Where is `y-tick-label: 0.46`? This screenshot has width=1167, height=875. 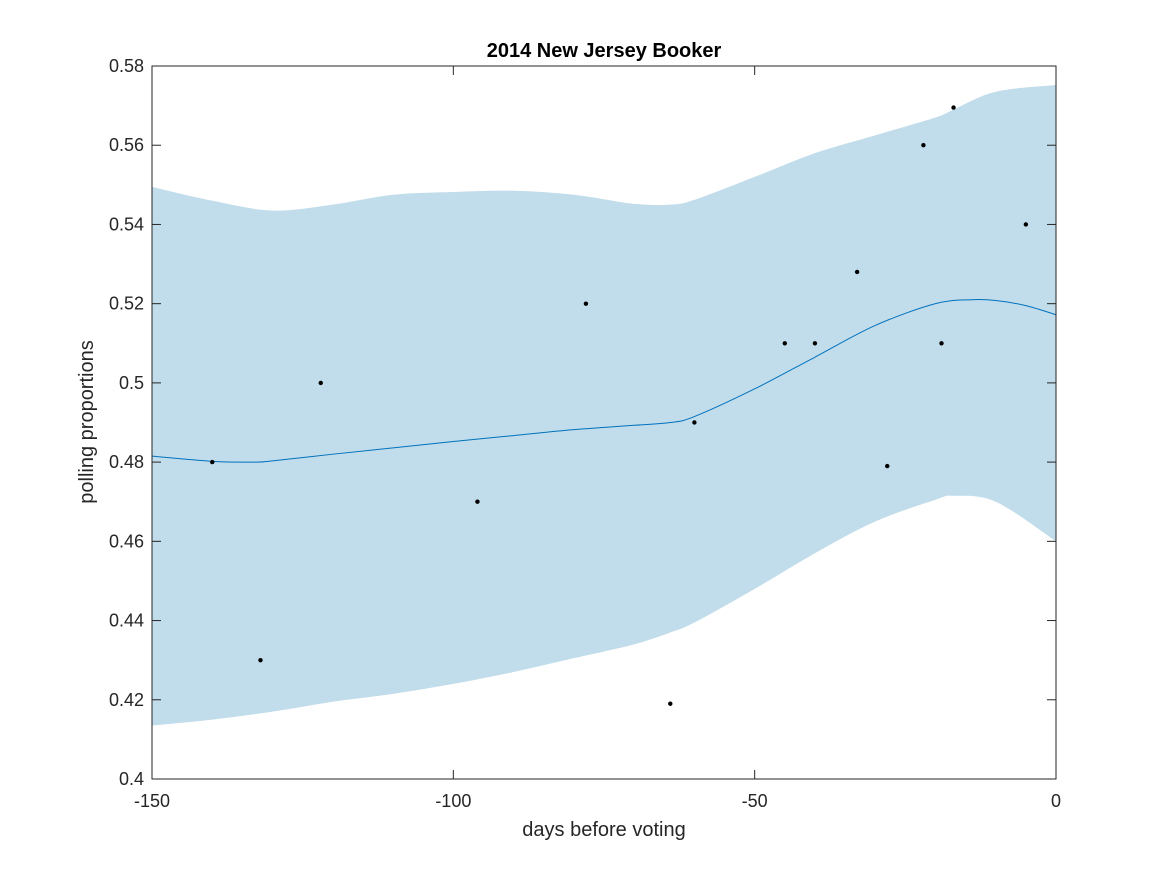
y-tick-label: 0.46 is located at coordinates (126, 541).